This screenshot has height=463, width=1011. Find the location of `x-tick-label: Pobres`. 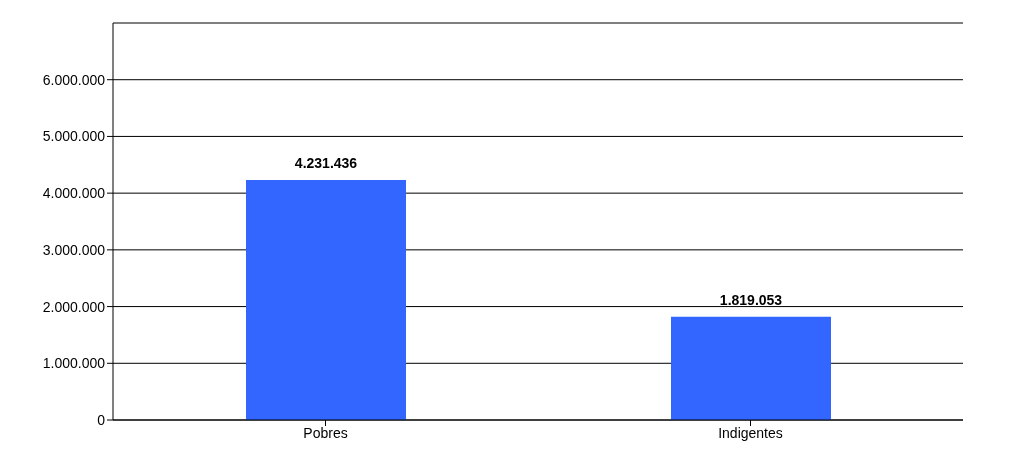

x-tick-label: Pobres is located at coordinates (325, 432).